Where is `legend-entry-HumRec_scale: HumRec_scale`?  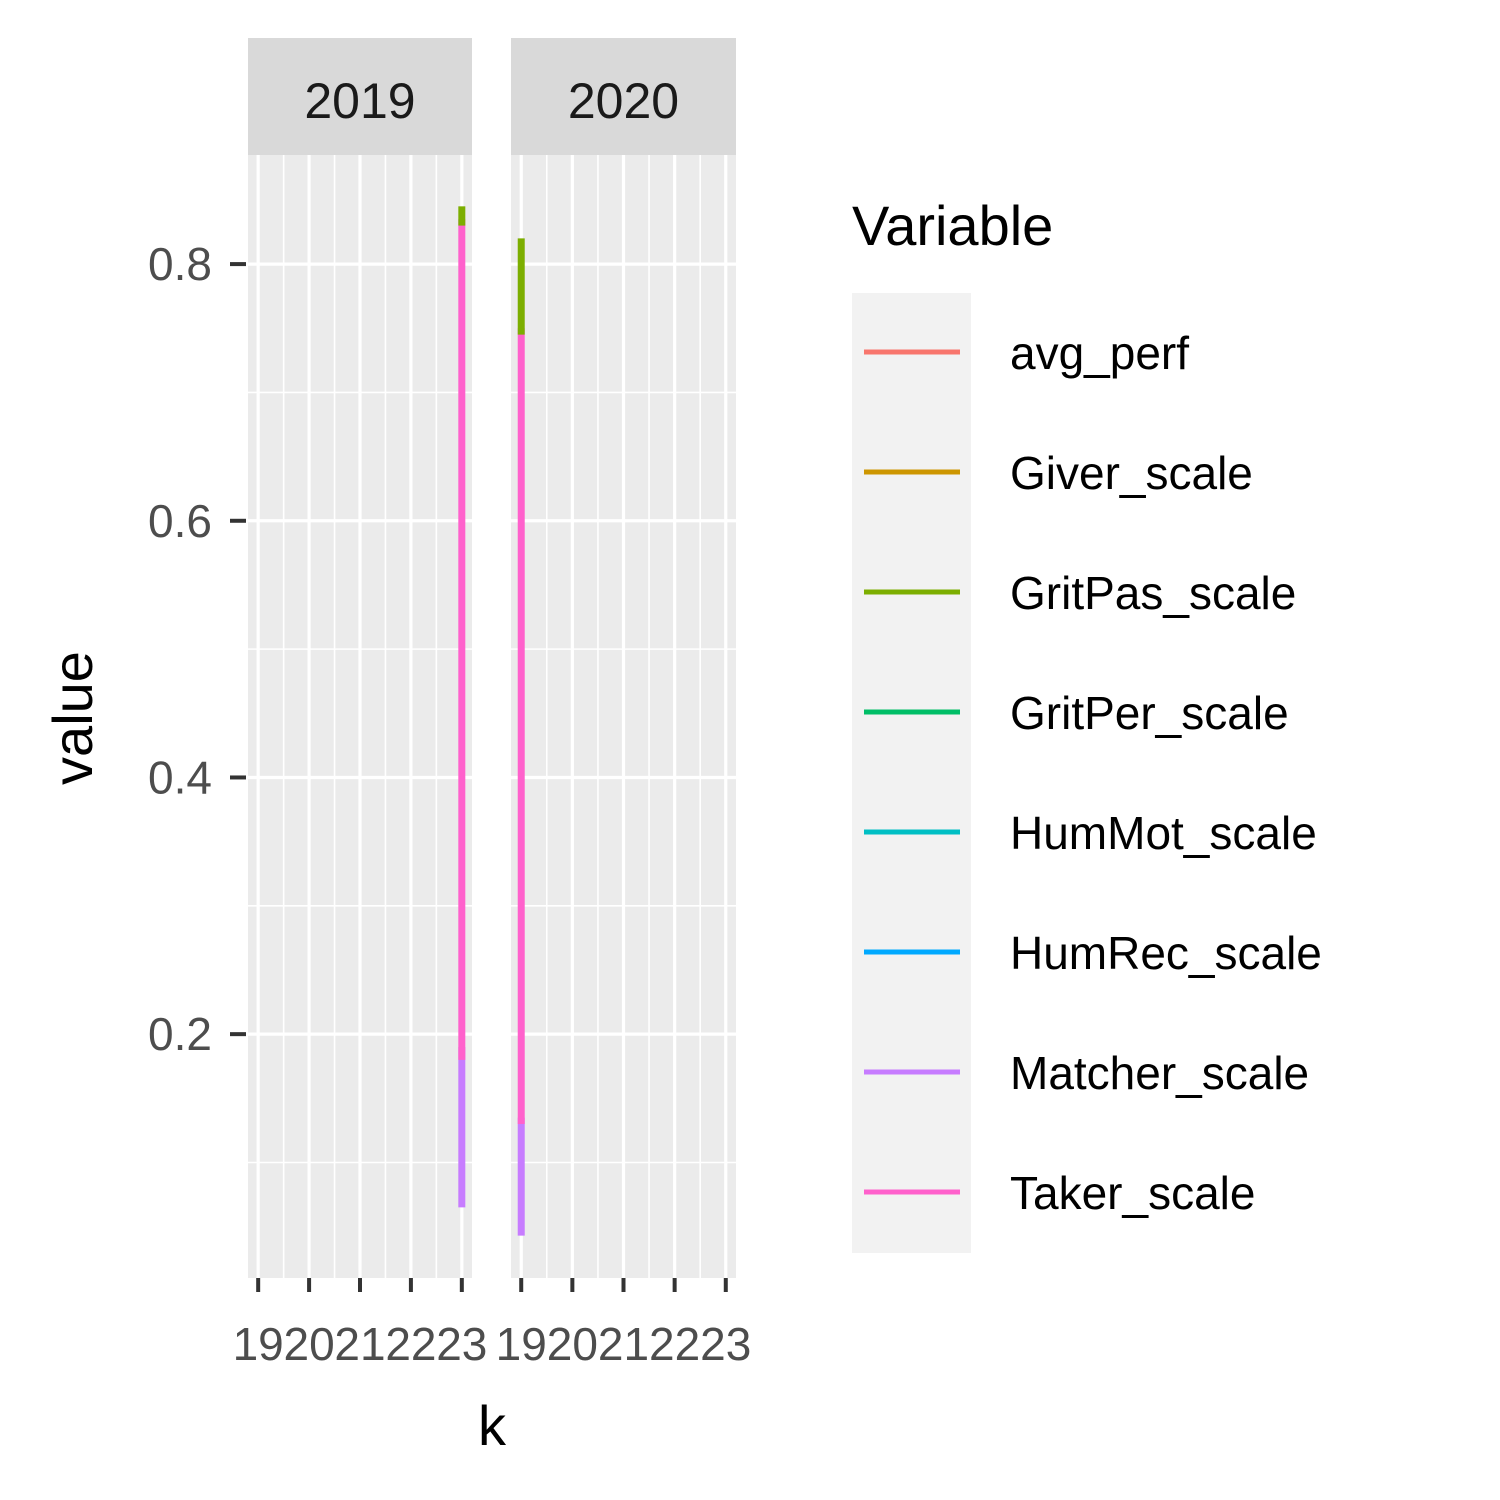 legend-entry-HumRec_scale: HumRec_scale is located at coordinates (1093, 953).